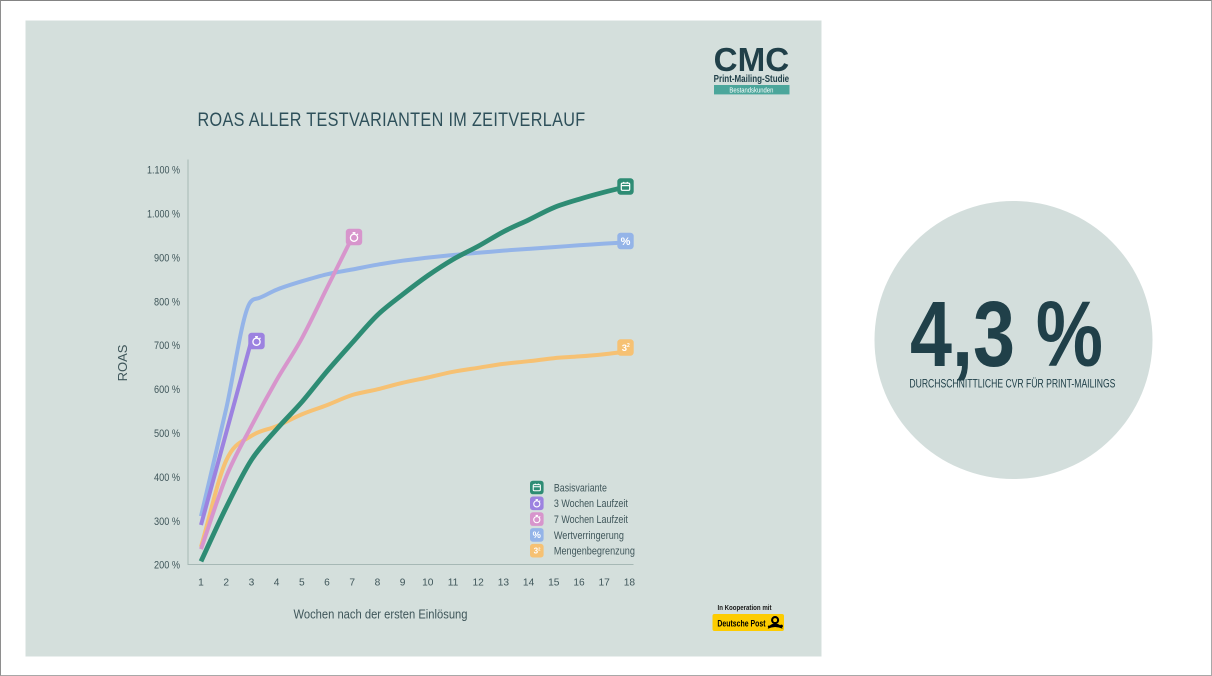 The width and height of the screenshot is (1212, 676). I want to click on svg-text: 10, so click(428, 583).